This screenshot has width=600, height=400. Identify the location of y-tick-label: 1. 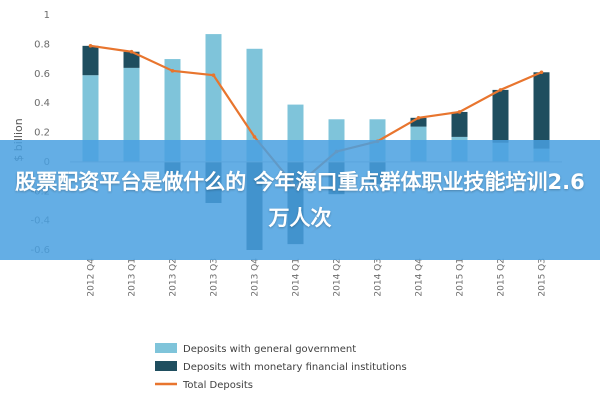
(47, 15).